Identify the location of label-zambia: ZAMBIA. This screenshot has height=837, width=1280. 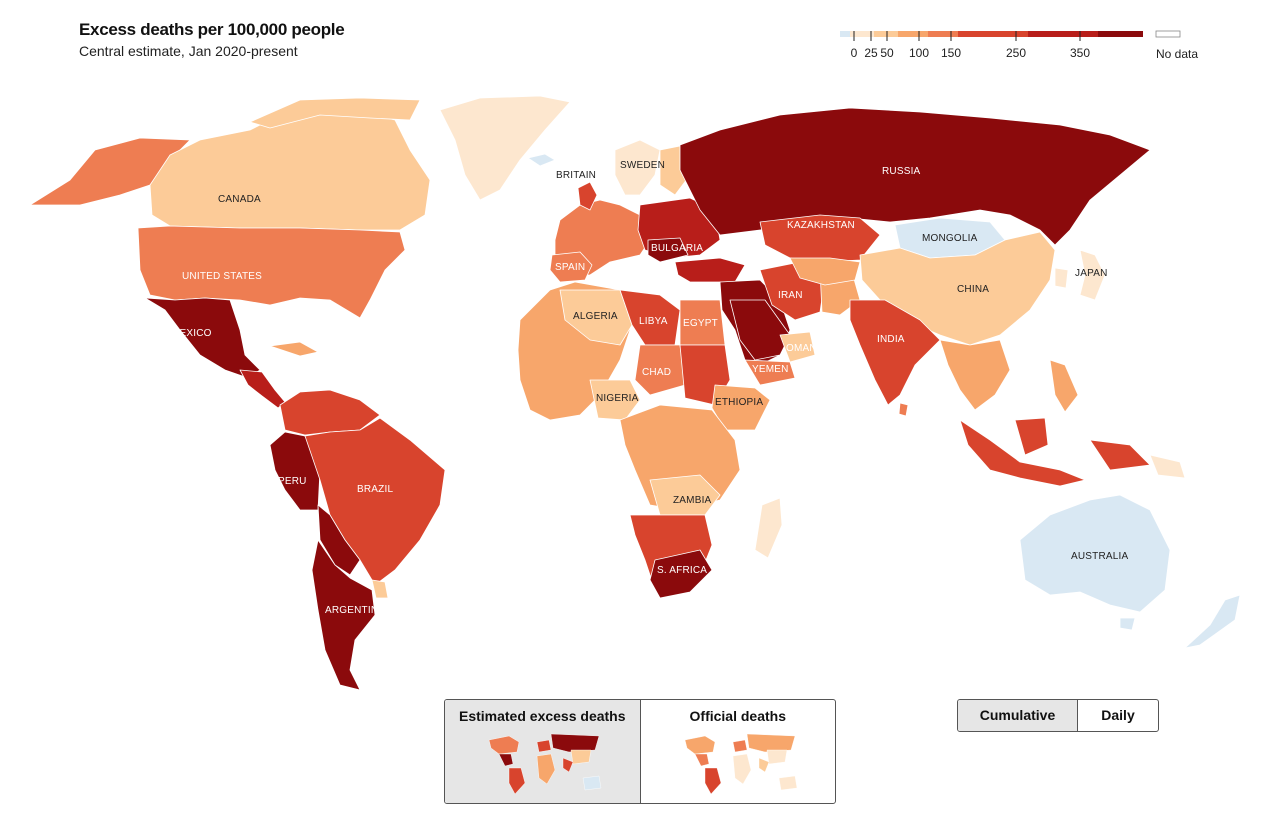
(692, 500).